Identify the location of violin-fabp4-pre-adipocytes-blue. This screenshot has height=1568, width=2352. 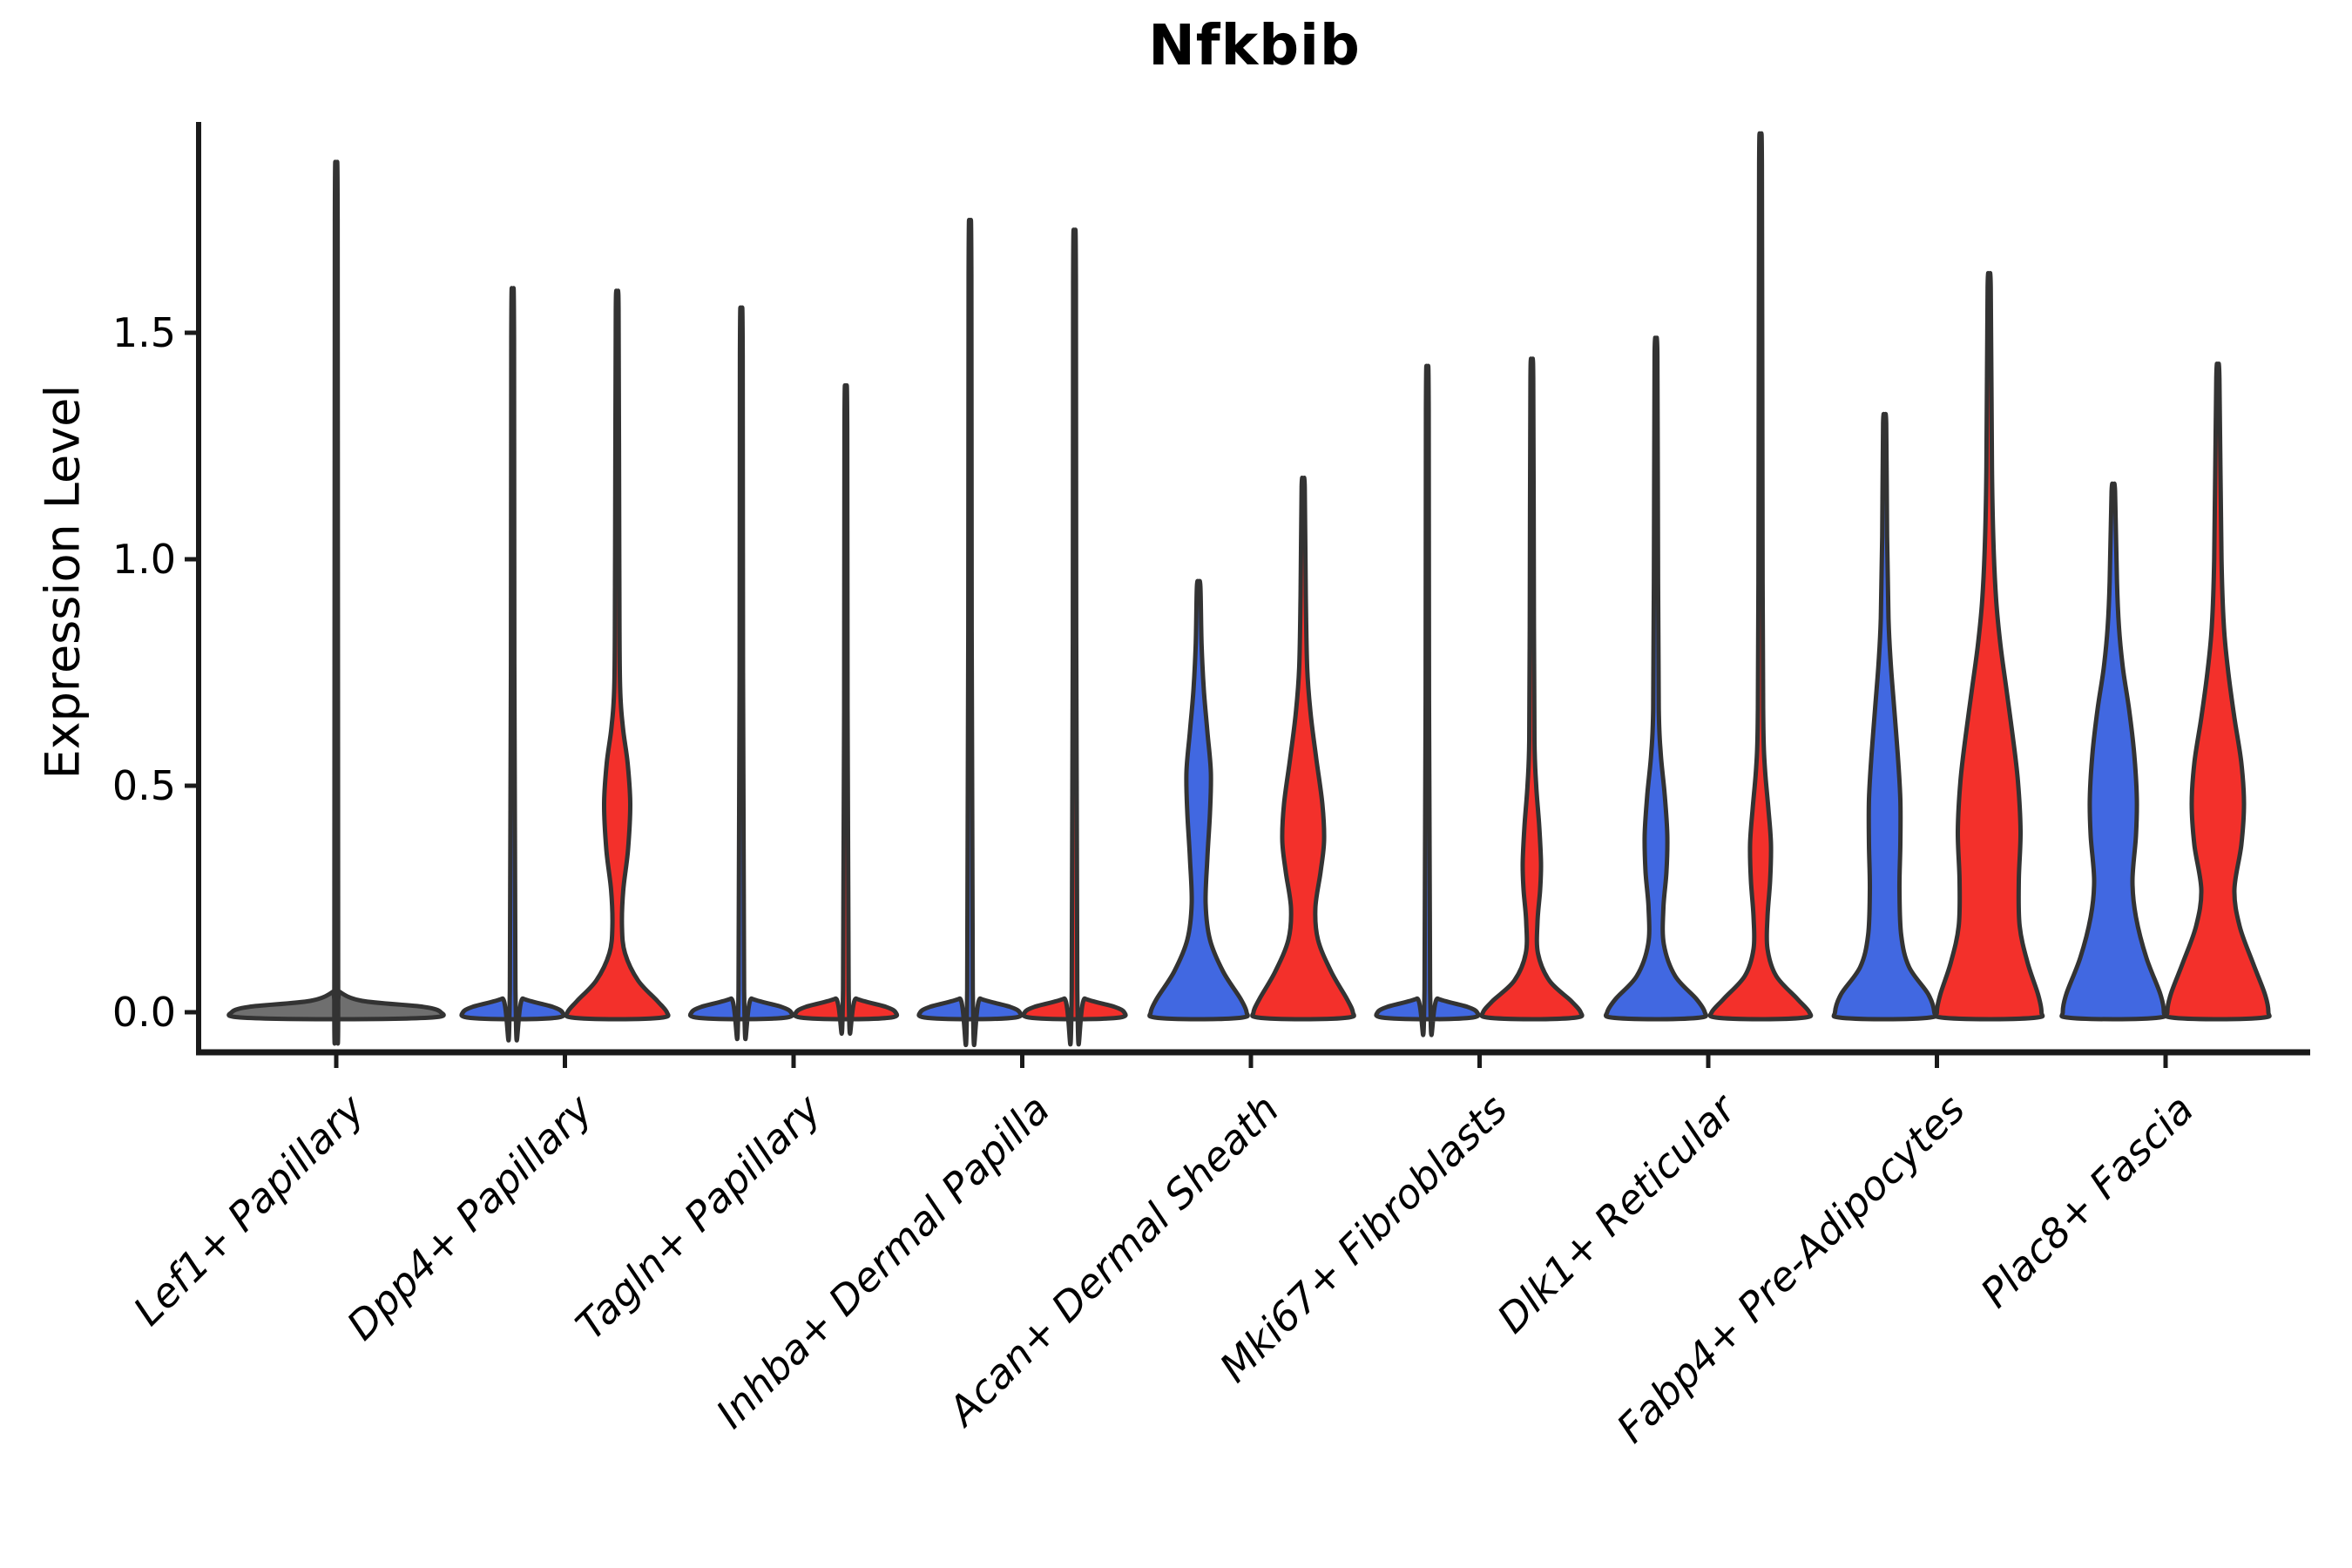
(1885, 716).